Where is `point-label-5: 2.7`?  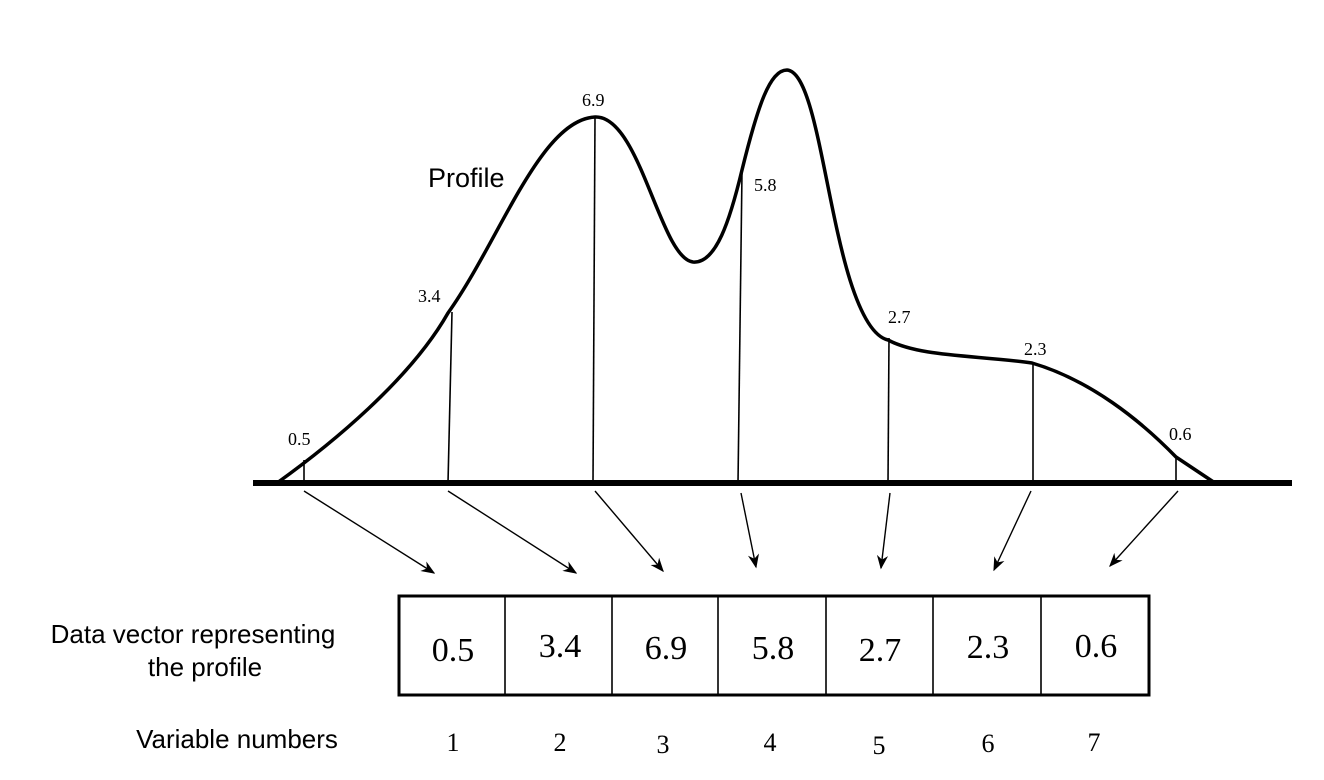
point-label-5: 2.7 is located at coordinates (899, 317).